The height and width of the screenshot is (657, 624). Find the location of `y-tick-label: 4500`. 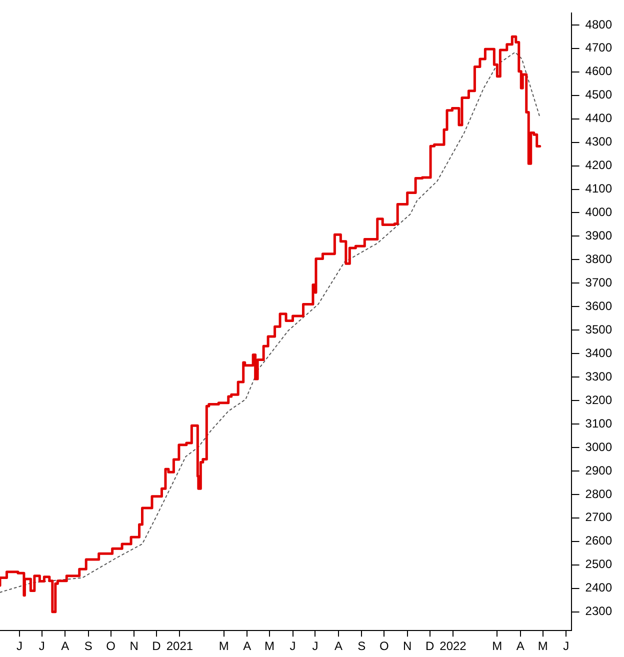

y-tick-label: 4500 is located at coordinates (598, 95).